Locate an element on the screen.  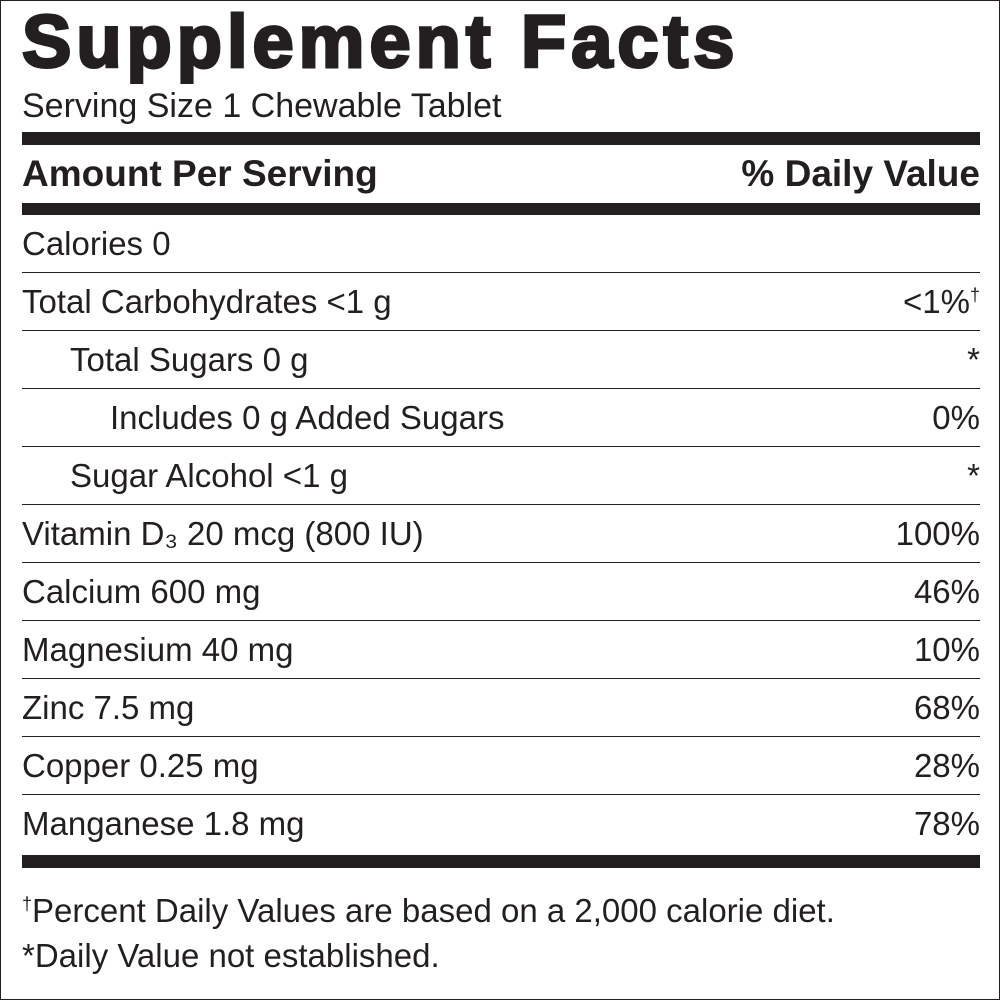
daily-value-text: <1% is located at coordinates (936, 301).